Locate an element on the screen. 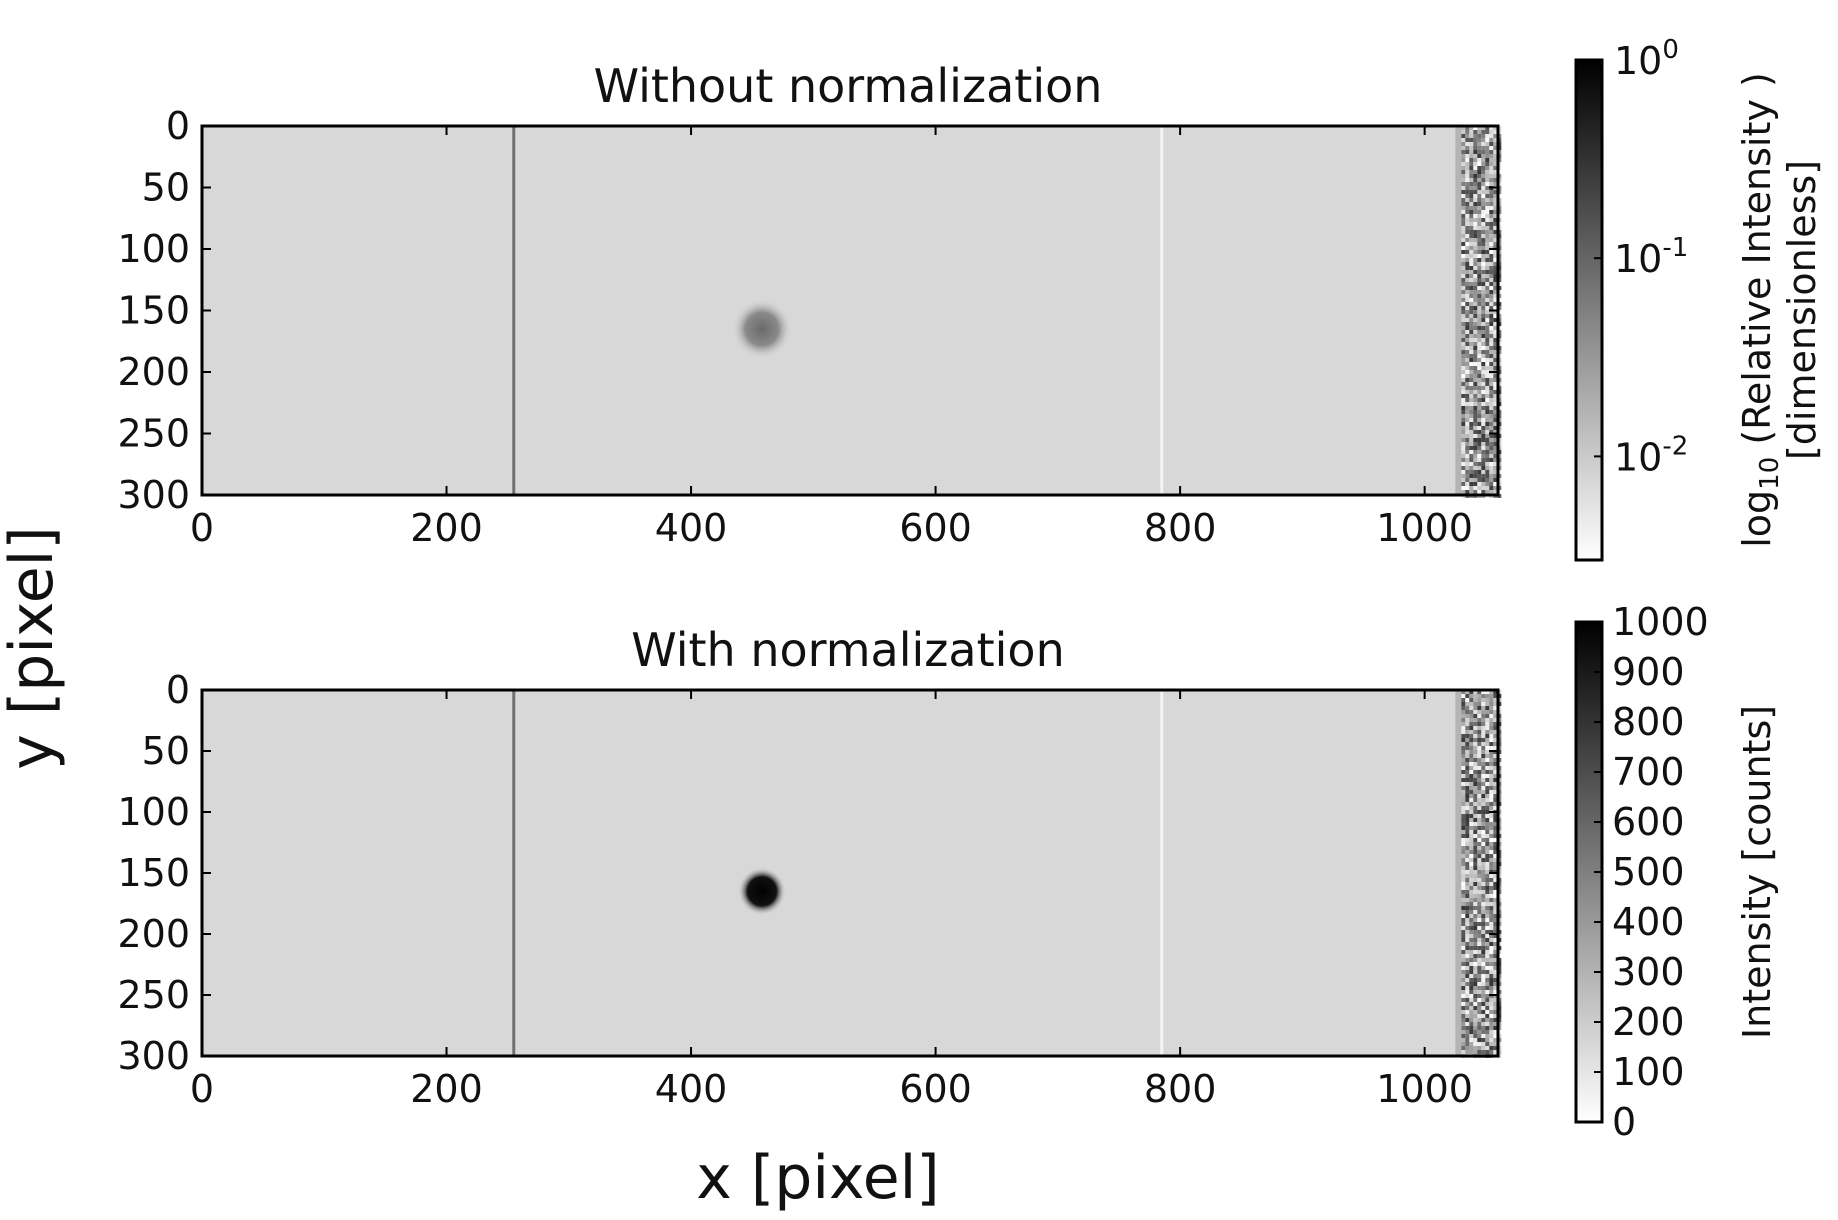 The height and width of the screenshot is (1220, 1838). panel-title: With normalization is located at coordinates (847, 650).